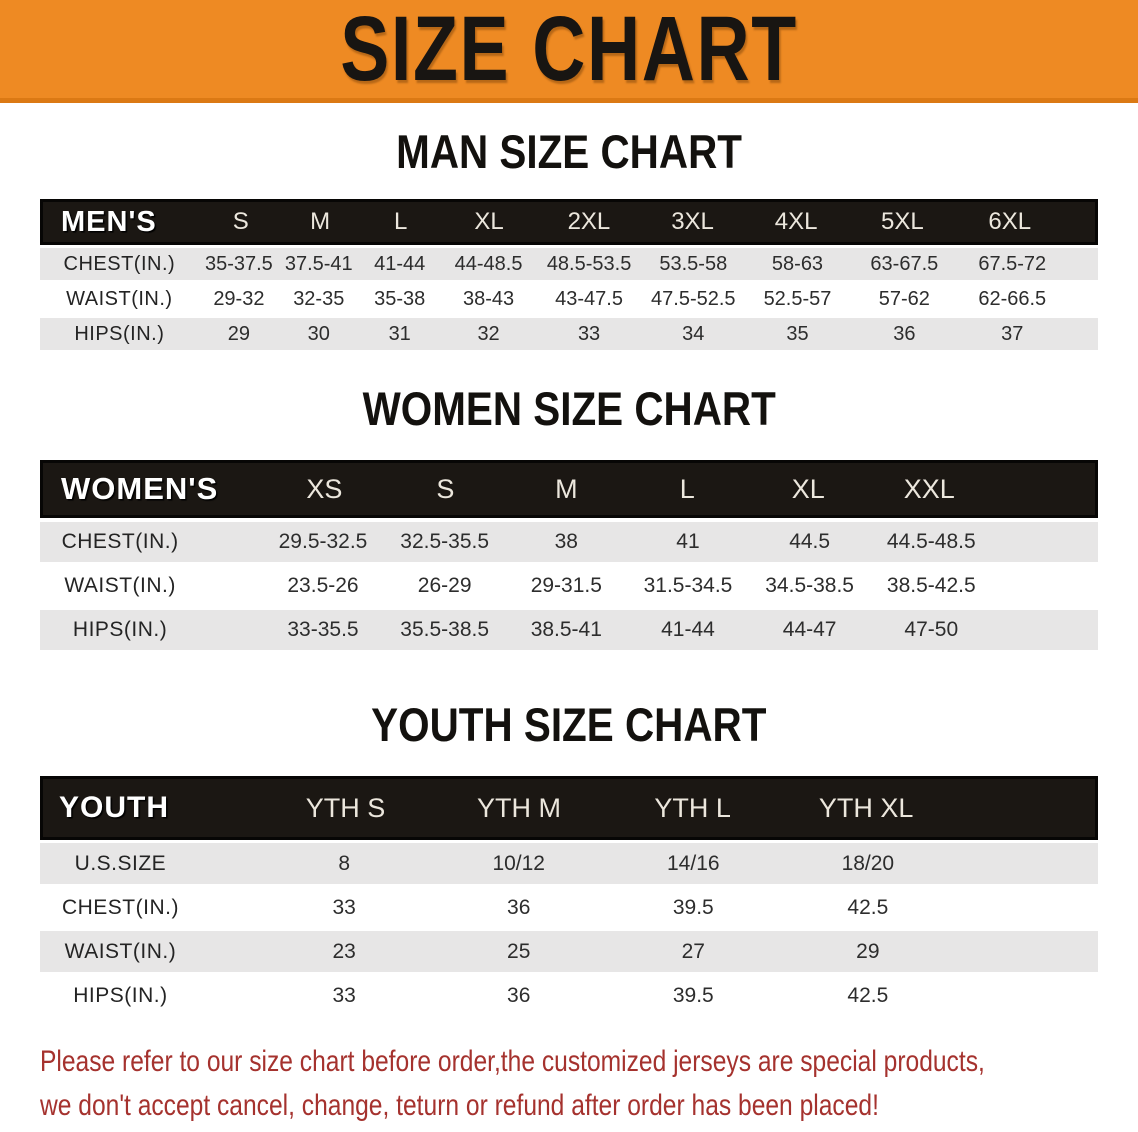 This screenshot has height=1132, width=1138. Describe the element at coordinates (566, 629) in the screenshot. I see `measurement-value: 38.5-41` at that location.